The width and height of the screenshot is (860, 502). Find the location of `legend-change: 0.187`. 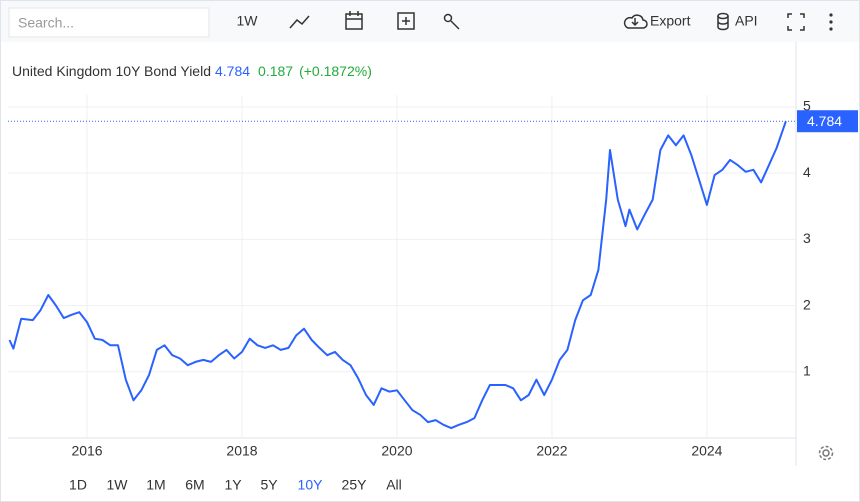

legend-change: 0.187 is located at coordinates (275, 71).